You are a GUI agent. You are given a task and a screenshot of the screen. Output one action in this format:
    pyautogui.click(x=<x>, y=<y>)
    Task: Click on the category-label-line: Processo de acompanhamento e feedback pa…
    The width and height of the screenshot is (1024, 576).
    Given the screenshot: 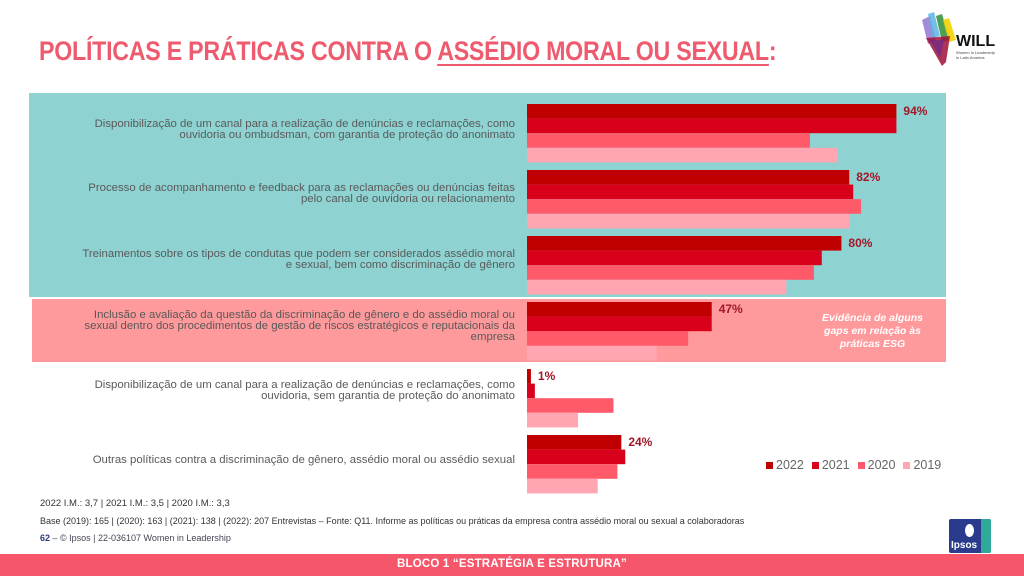 What is the action you would take?
    pyautogui.click(x=301, y=188)
    